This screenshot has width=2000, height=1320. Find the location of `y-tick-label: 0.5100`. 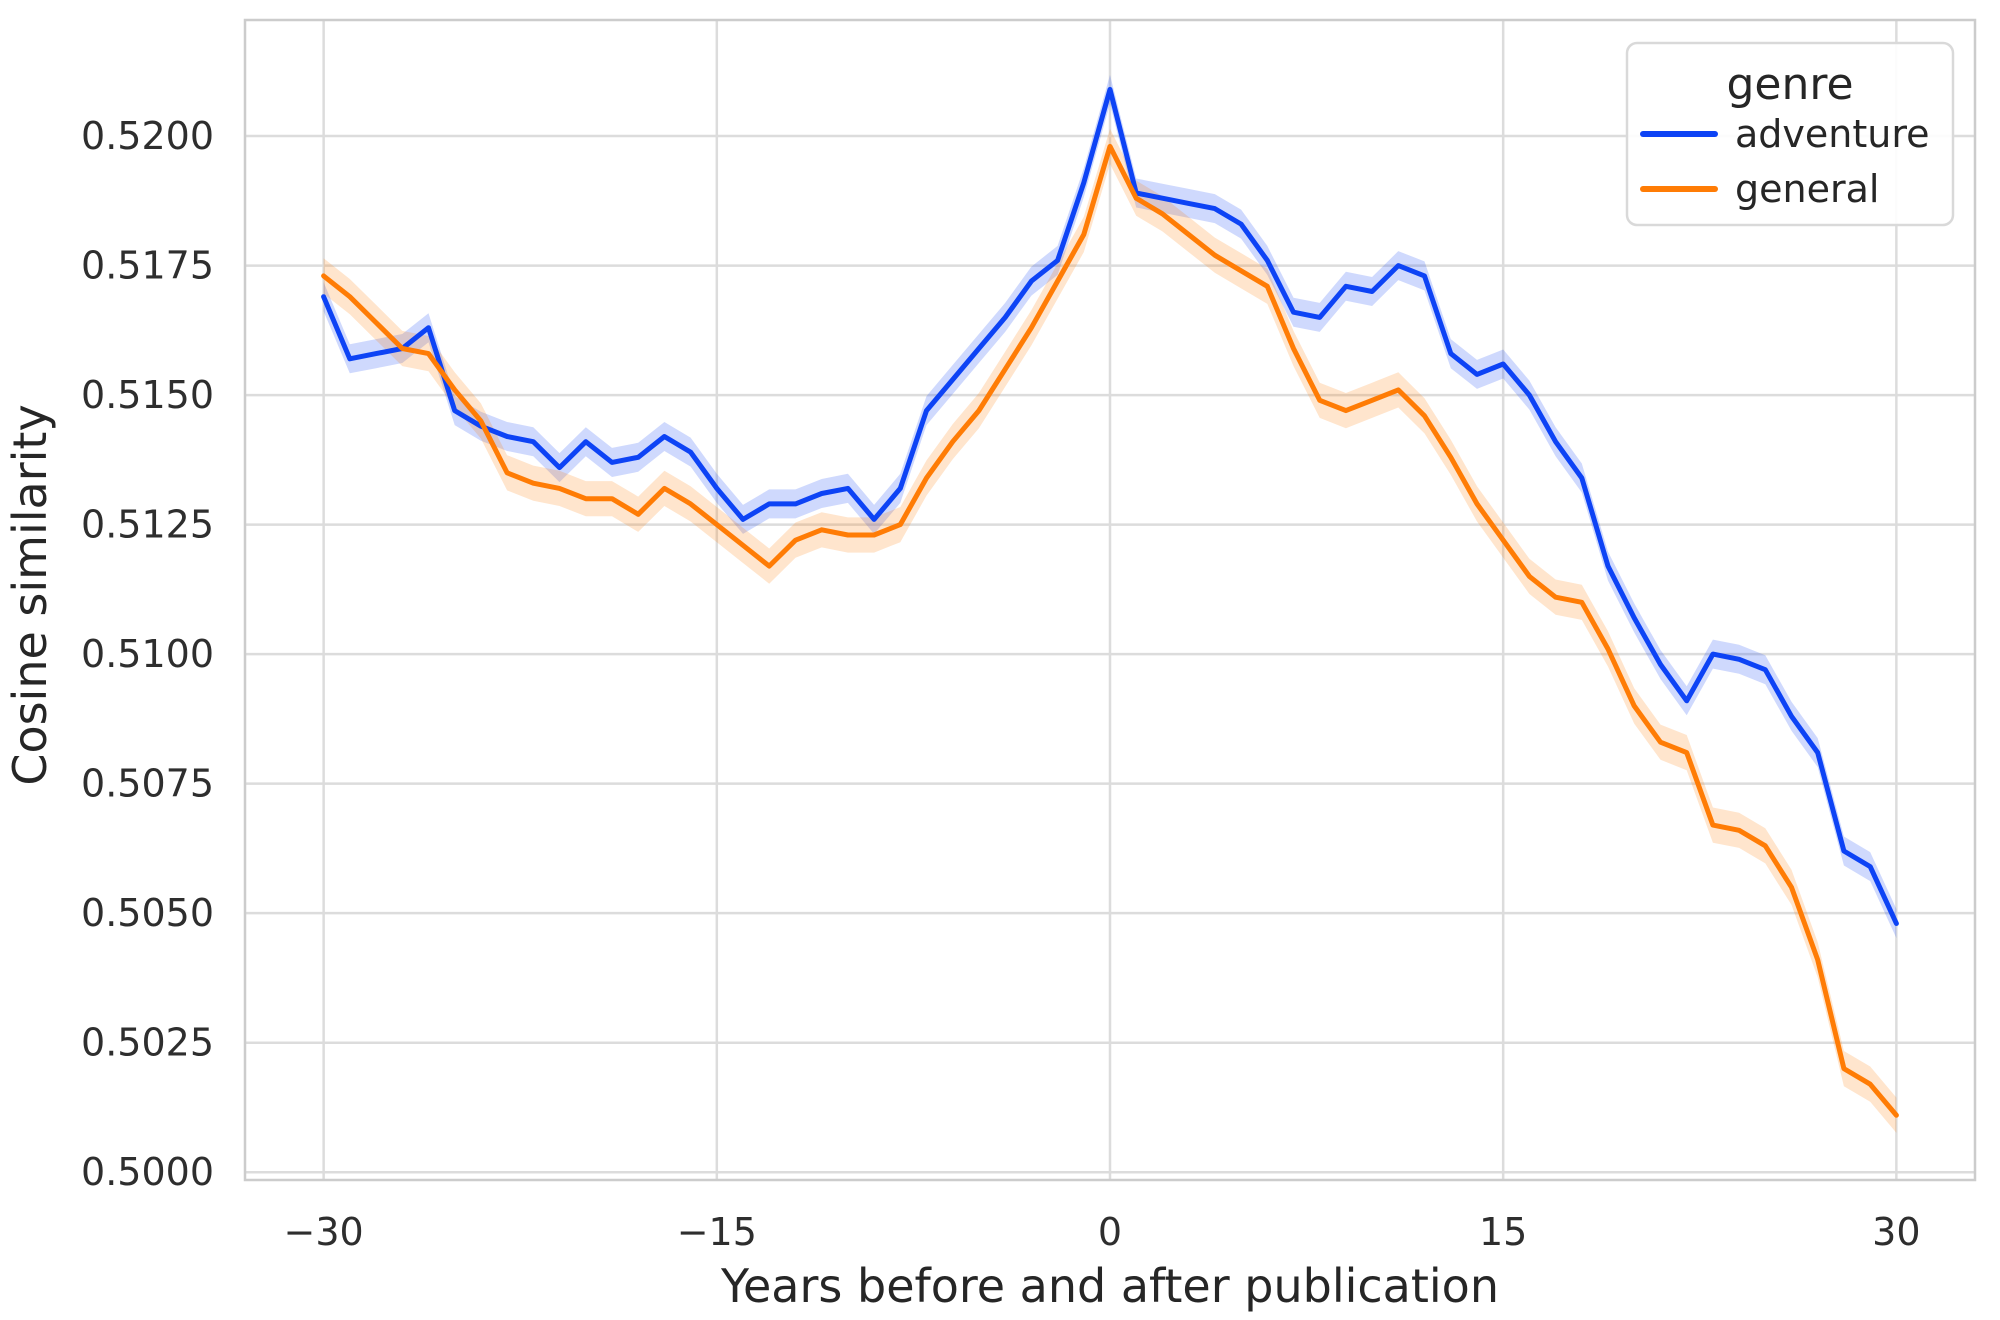

y-tick-label: 0.5100 is located at coordinates (147, 654).